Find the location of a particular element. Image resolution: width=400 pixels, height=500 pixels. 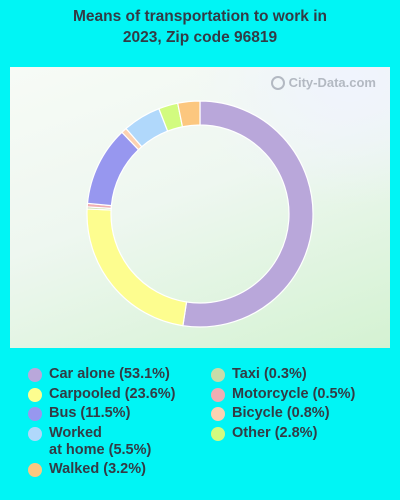

legend-item-taxi: Taxi (0.3%) is located at coordinates (283, 374).